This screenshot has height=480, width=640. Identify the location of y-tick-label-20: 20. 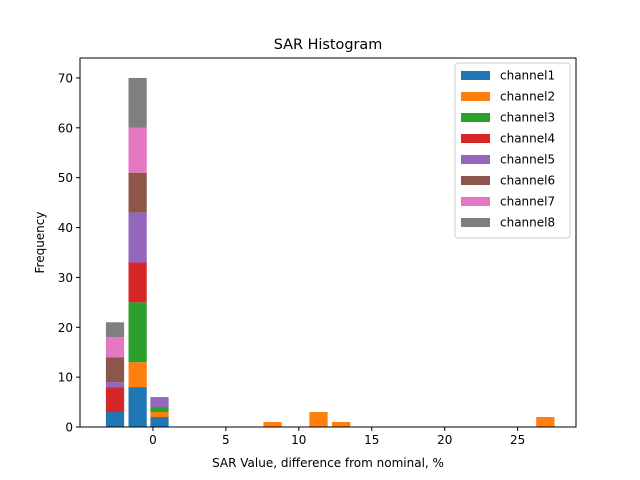
(65, 328).